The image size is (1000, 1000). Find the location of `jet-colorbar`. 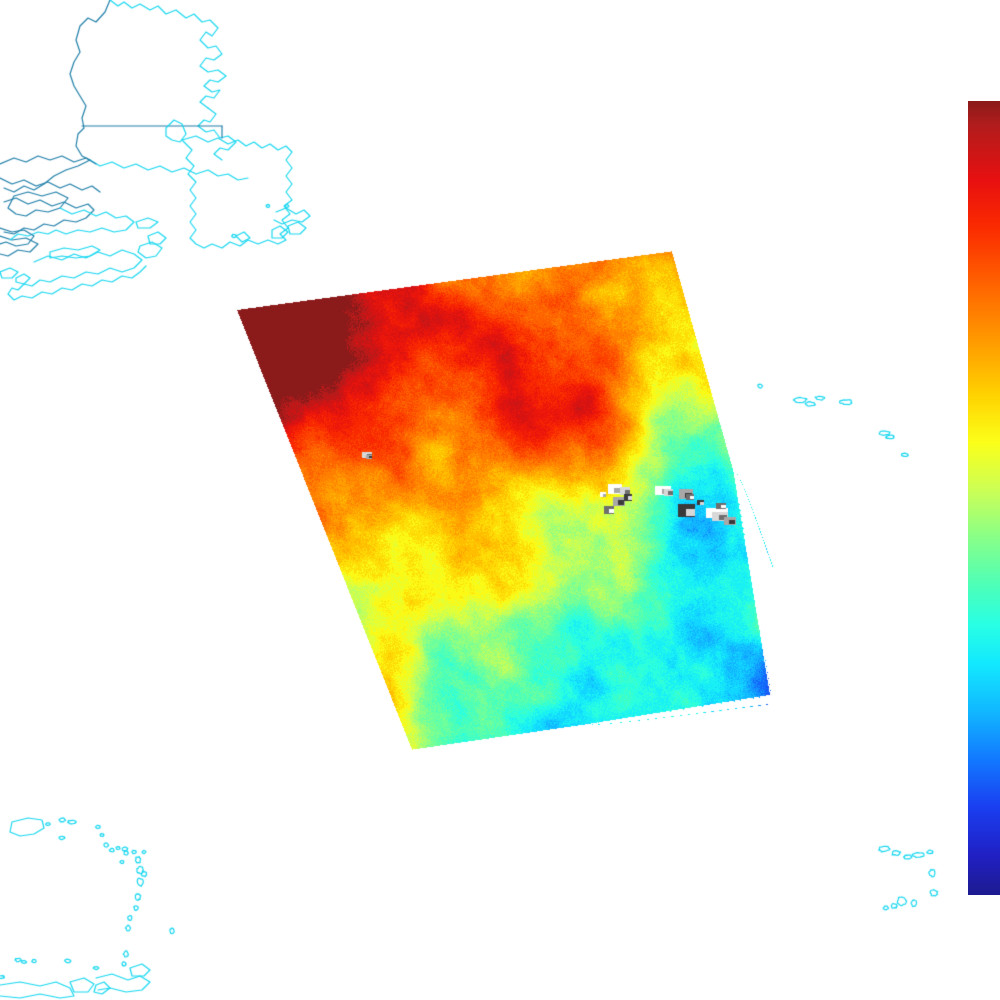

jet-colorbar is located at coordinates (984, 498).